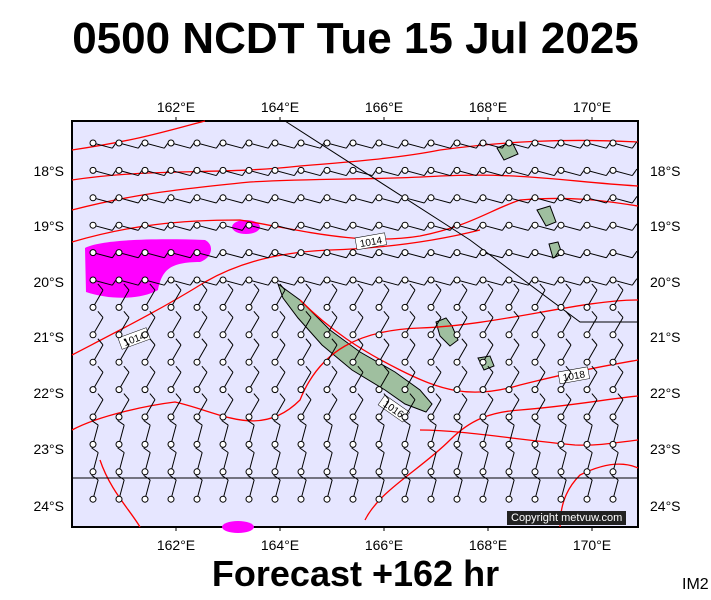 The width and height of the screenshot is (711, 600). What do you see at coordinates (665, 337) in the screenshot?
I see `lat-label: 21°S` at bounding box center [665, 337].